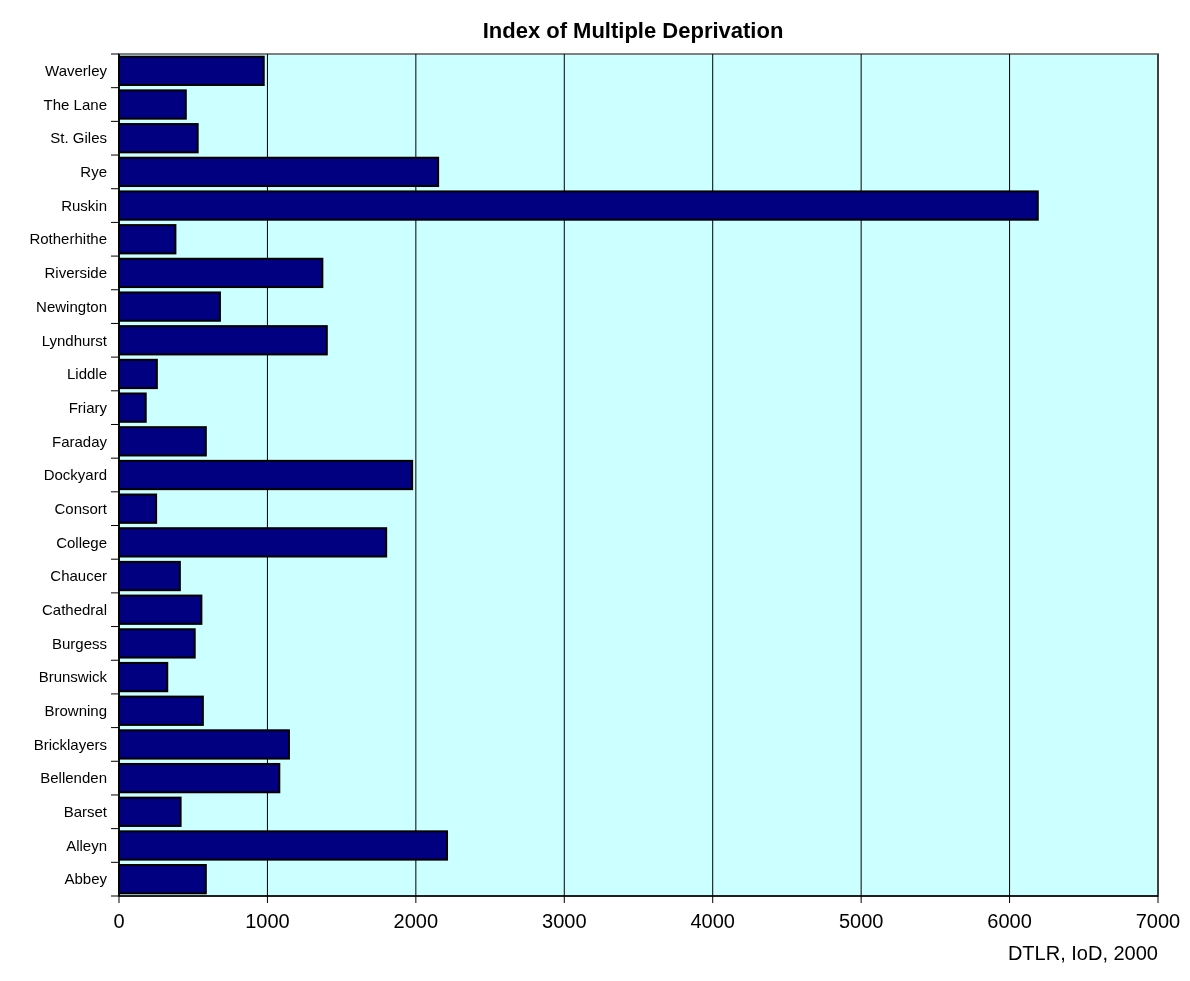  What do you see at coordinates (79, 643) in the screenshot?
I see `y-tick-label: Burgess` at bounding box center [79, 643].